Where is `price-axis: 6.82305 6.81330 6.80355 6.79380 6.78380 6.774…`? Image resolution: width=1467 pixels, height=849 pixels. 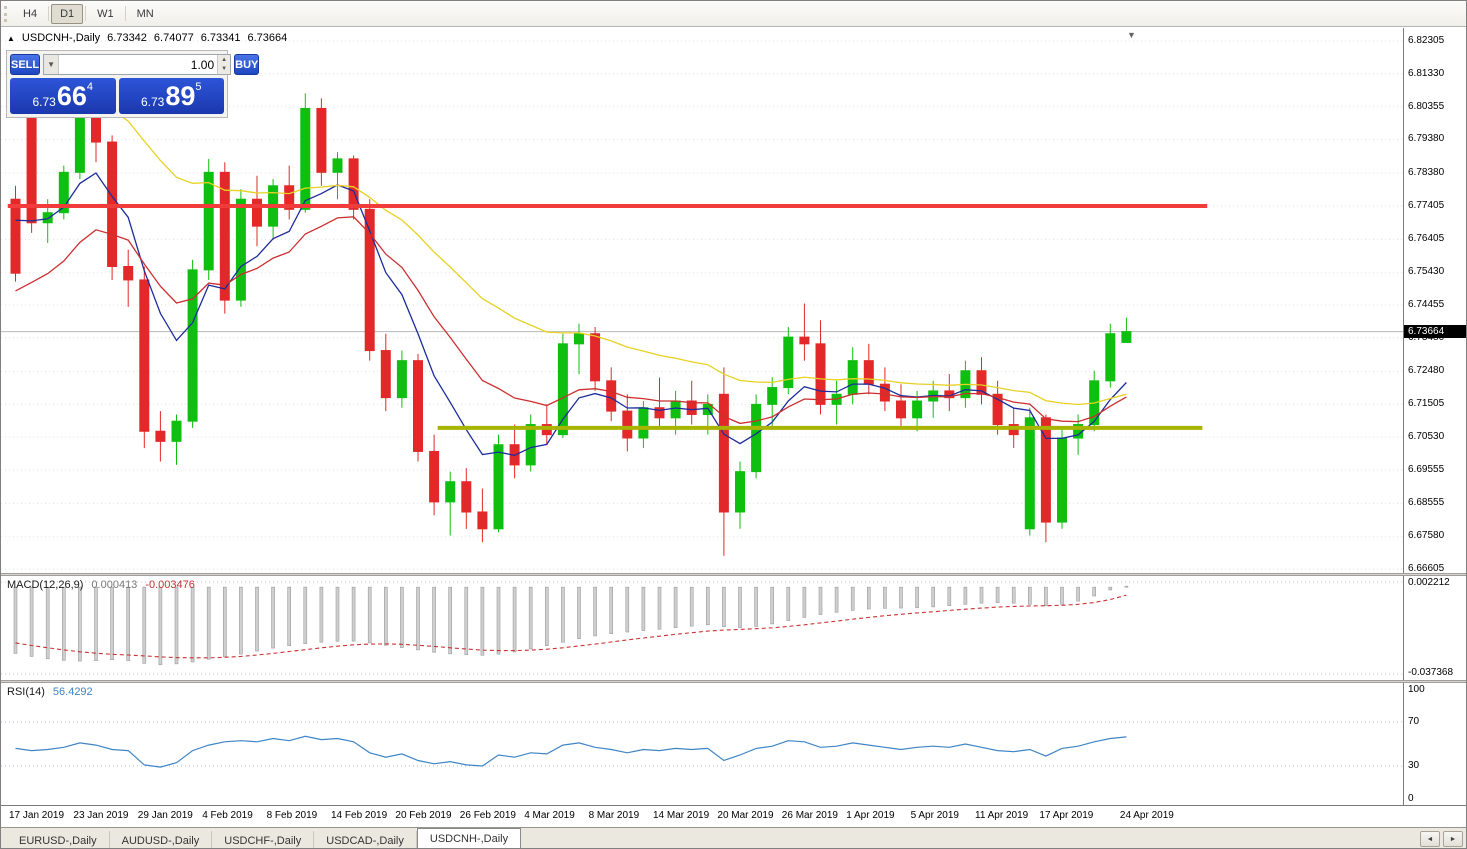
price-axis: 6.82305 6.81330 6.80355 6.79380 6.78380 6.774… is located at coordinates (1434, 300).